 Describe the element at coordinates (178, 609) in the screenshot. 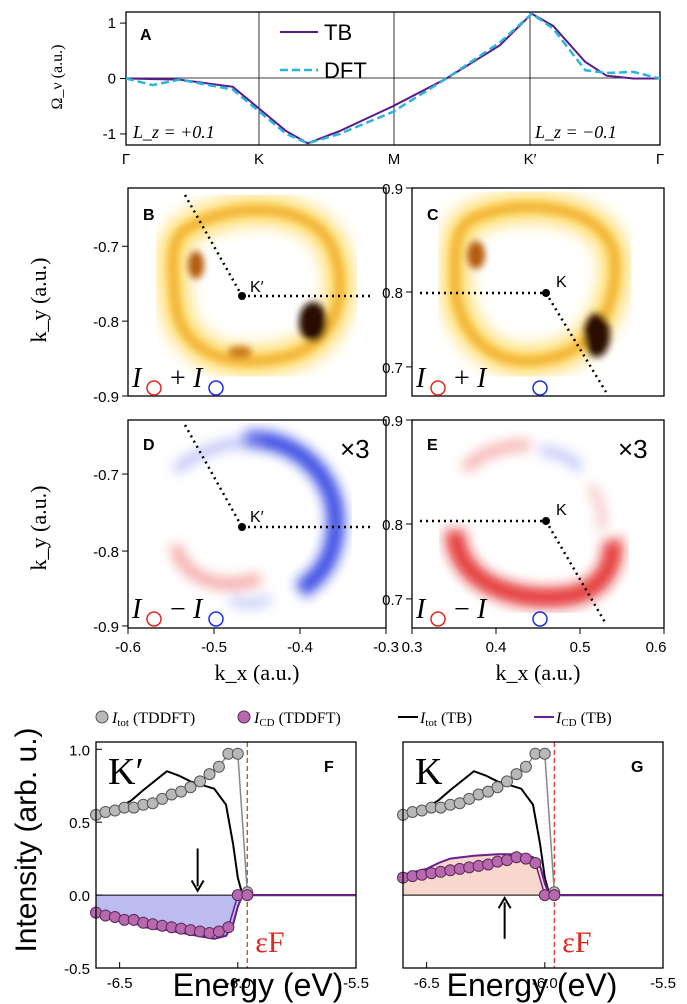

I see `panel-d-legend-op: −` at that location.